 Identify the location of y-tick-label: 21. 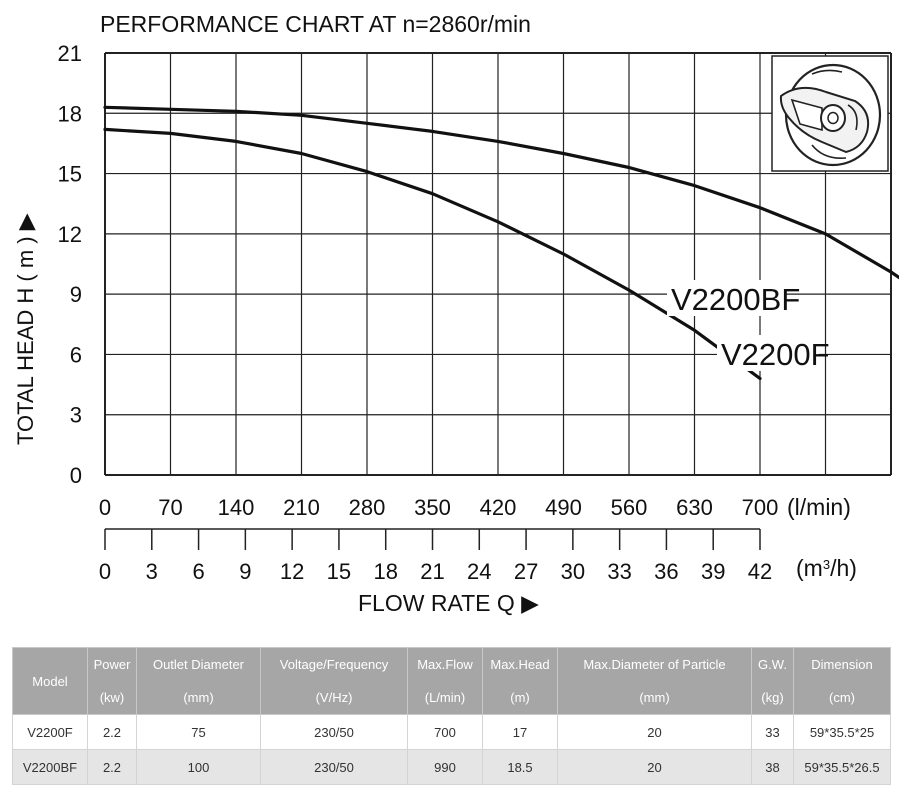
(70, 53).